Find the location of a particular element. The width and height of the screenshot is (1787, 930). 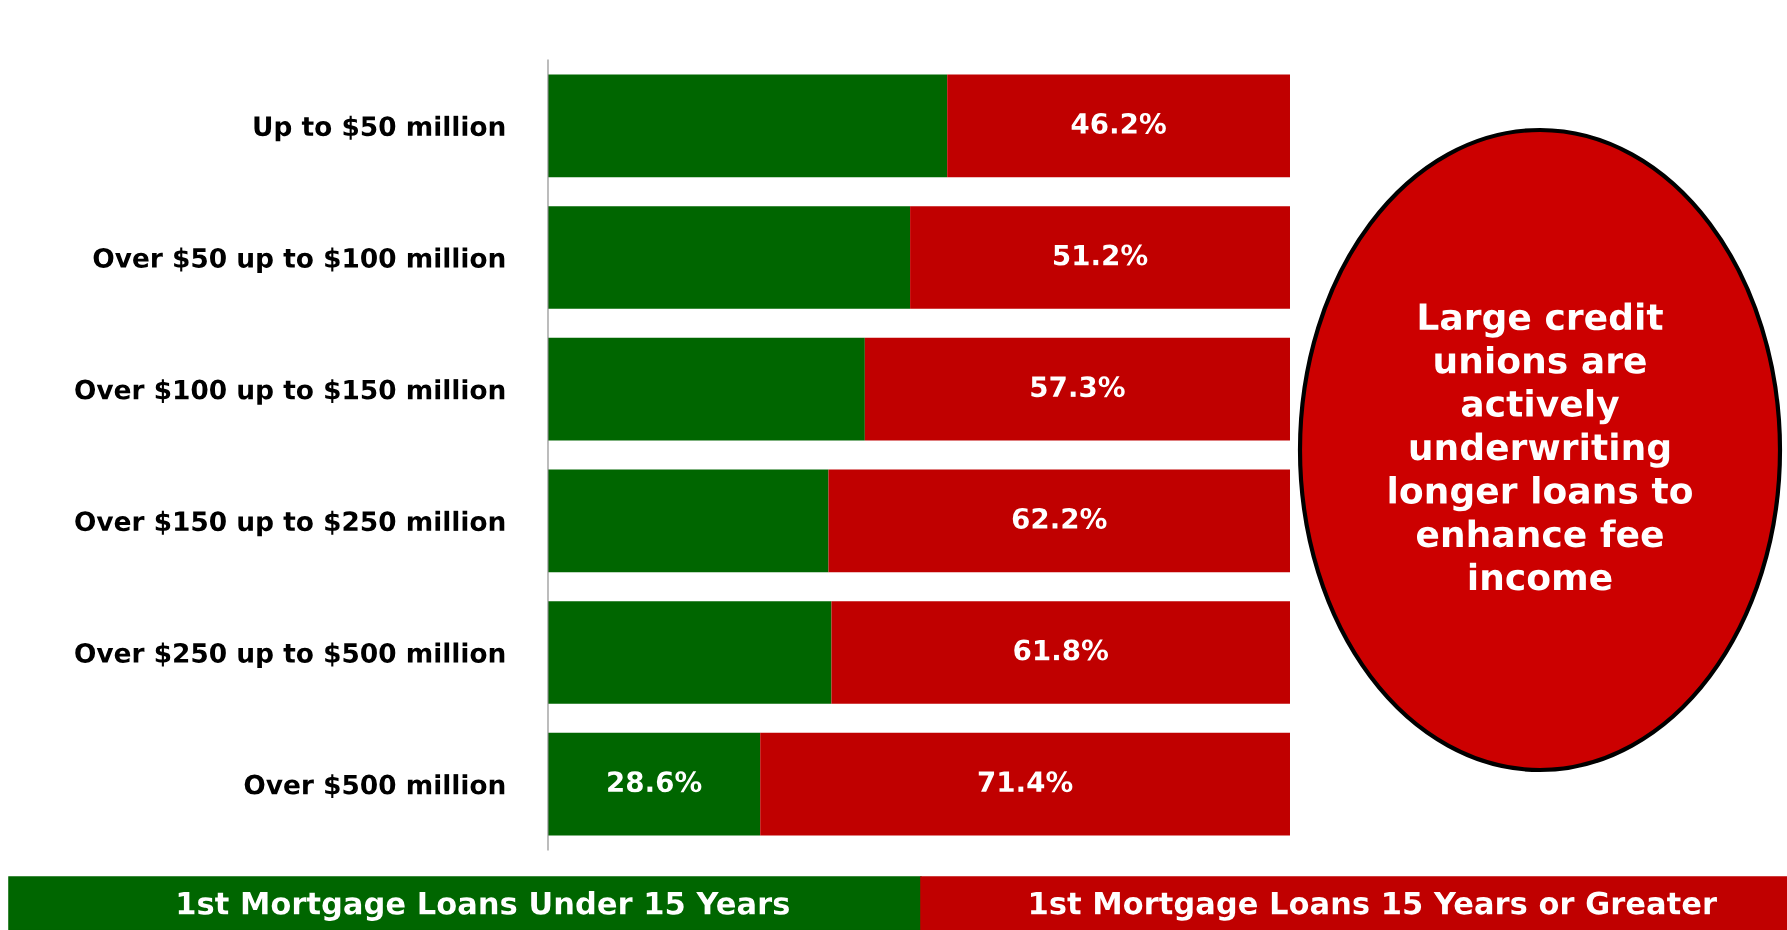

y-tick-label: Over $100 up to $150 million is located at coordinates (290, 392).